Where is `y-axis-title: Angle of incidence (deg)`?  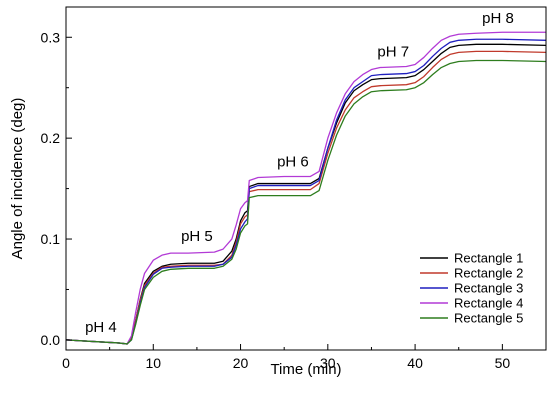 y-axis-title: Angle of incidence (deg) is located at coordinates (17, 179).